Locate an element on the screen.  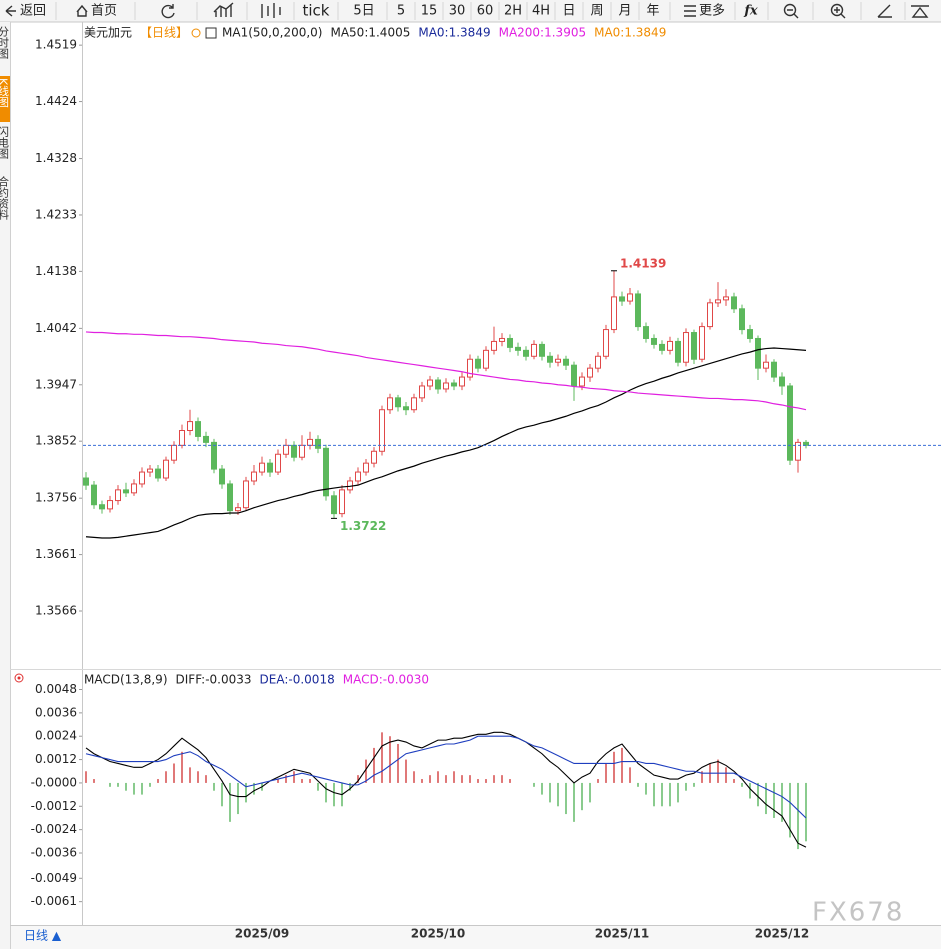
x-tick-label: 2025/12 is located at coordinates (782, 934).